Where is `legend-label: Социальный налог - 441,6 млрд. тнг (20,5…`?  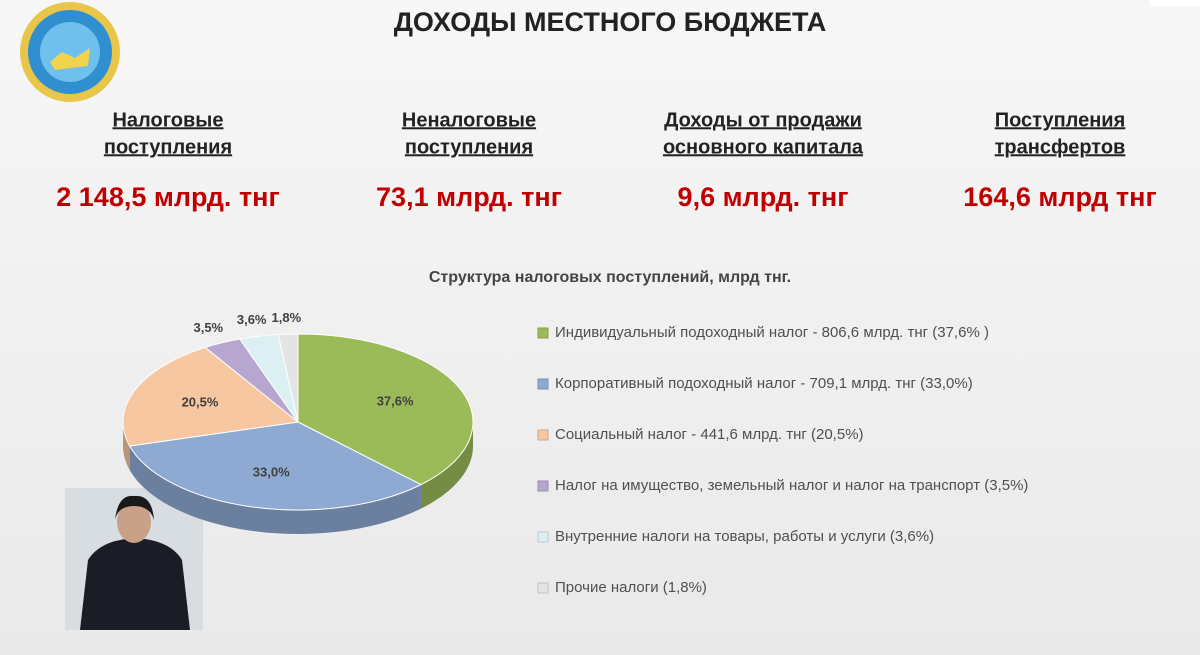
legend-label: Социальный налог - 441,6 млрд. тнг (20,5… is located at coordinates (709, 434).